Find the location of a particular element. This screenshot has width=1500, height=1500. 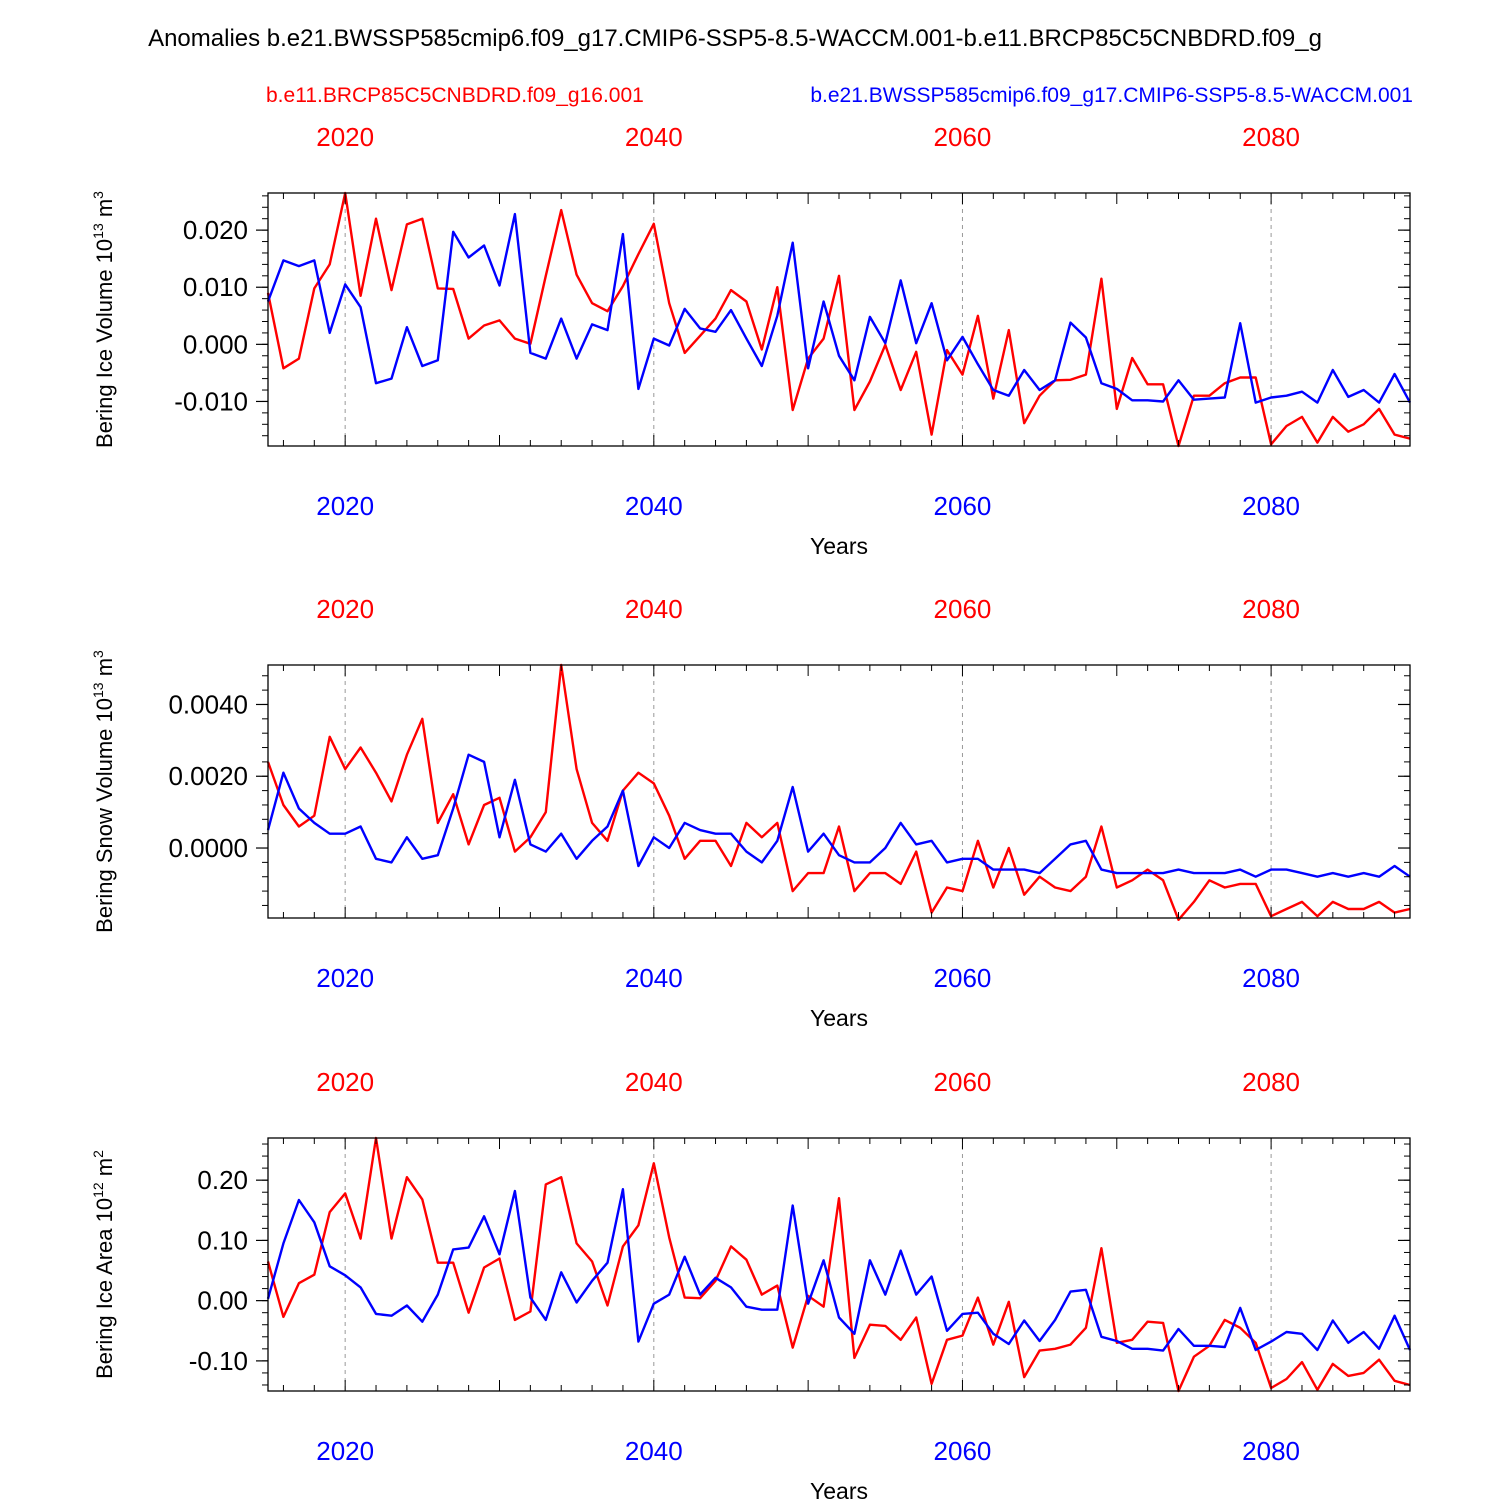

y-tick-label: -0.10 is located at coordinates (218, 1361).